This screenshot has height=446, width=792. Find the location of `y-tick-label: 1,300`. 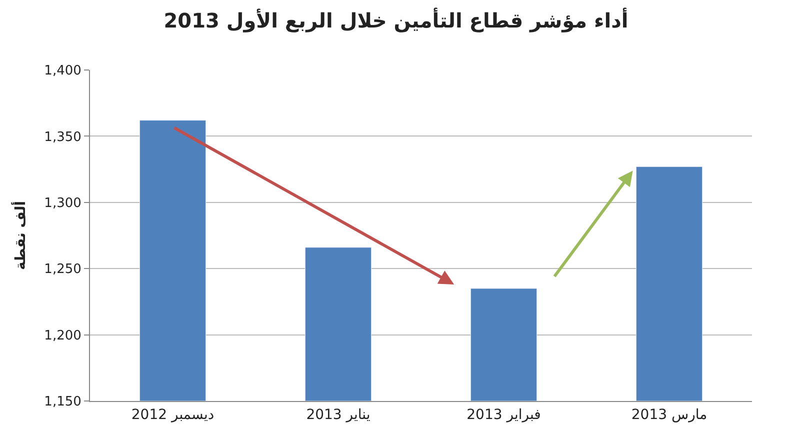

y-tick-label: 1,300 is located at coordinates (63, 203).